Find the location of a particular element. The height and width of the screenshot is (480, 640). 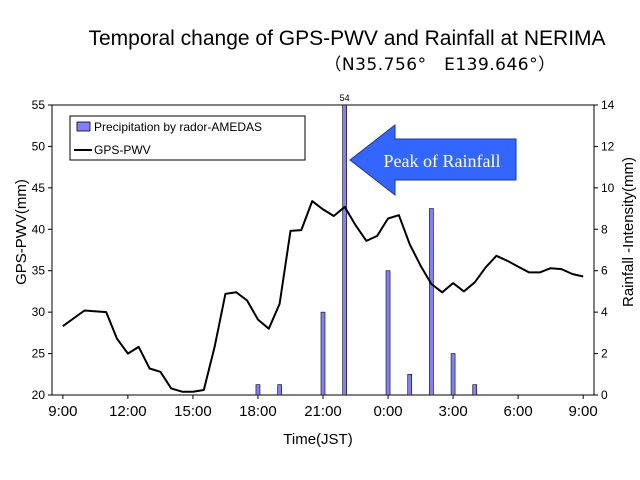

x-tick-label: 12:00 is located at coordinates (128, 411).